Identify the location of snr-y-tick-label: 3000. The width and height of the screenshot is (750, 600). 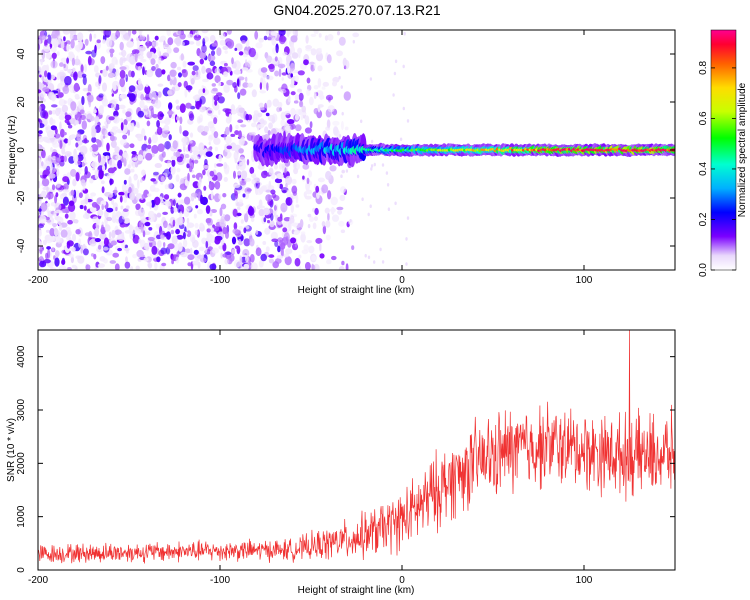
(21, 409).